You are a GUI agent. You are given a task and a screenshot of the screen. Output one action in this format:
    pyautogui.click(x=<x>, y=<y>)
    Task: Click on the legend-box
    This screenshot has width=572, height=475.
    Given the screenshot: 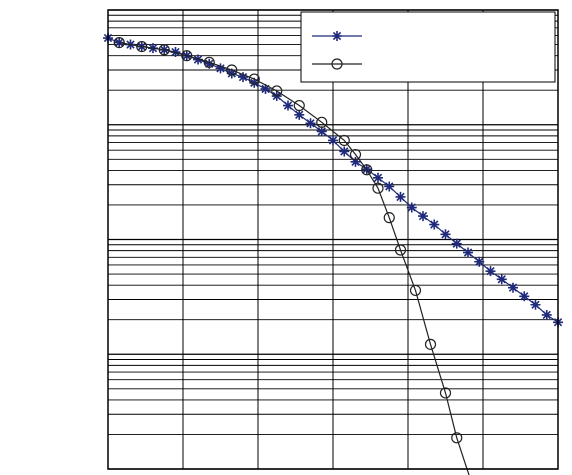 What is the action you would take?
    pyautogui.click(x=428, y=47)
    